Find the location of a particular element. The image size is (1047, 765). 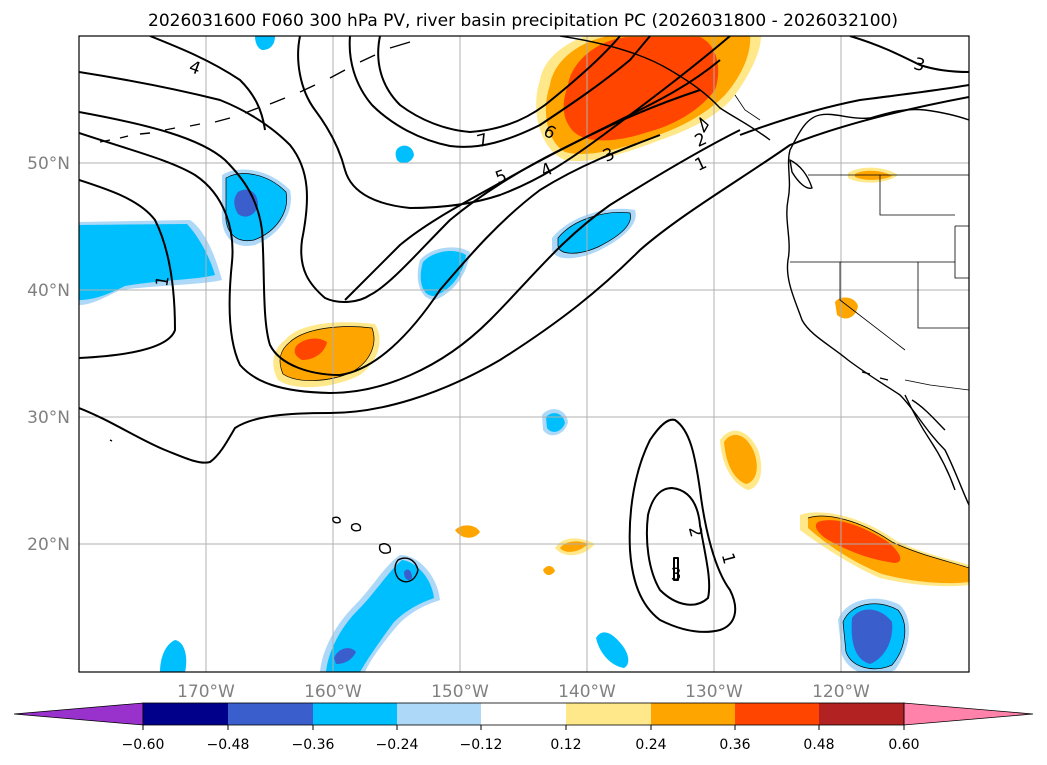

lon-tick-170w: 170°W is located at coordinates (206, 692).